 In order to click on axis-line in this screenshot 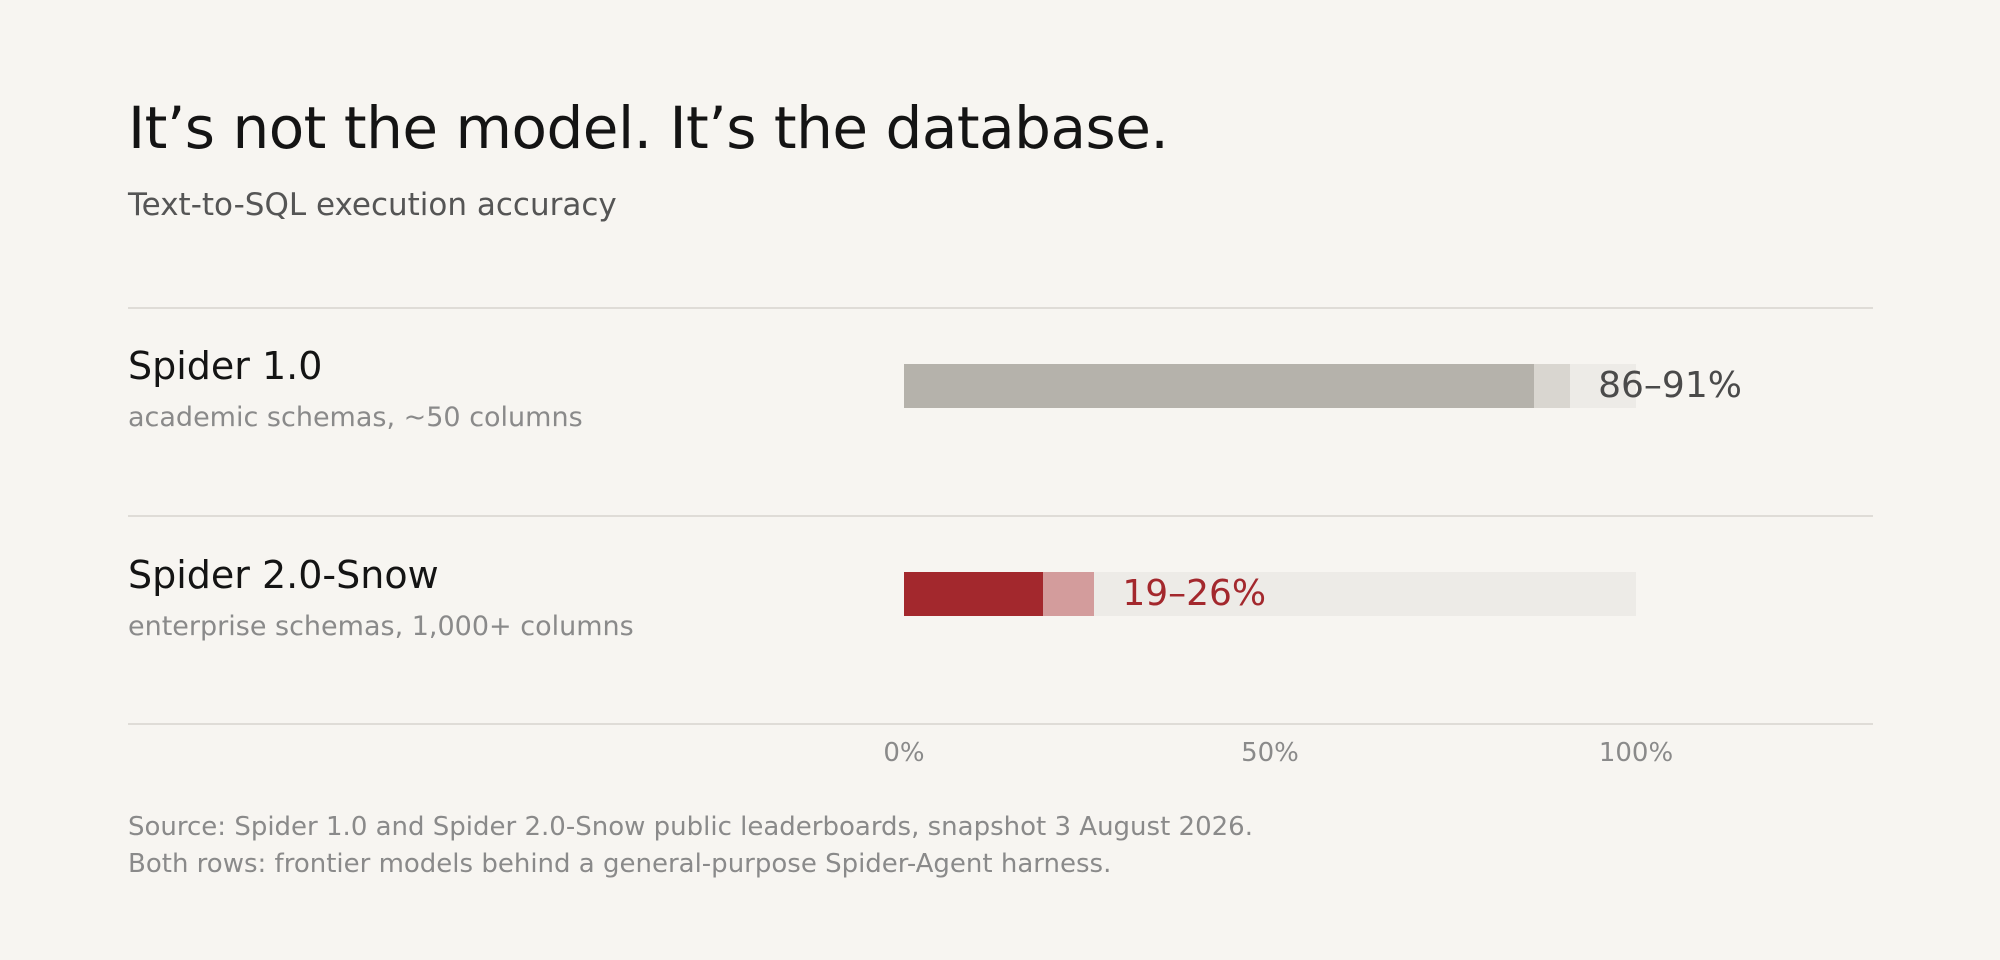, I will do `click(1000, 724)`.